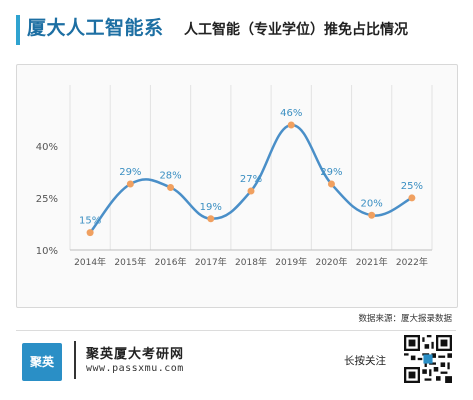 Image resolution: width=473 pixels, height=400 pixels. What do you see at coordinates (135, 354) in the screenshot?
I see `brand-name: 聚英厦大考研网` at bounding box center [135, 354].